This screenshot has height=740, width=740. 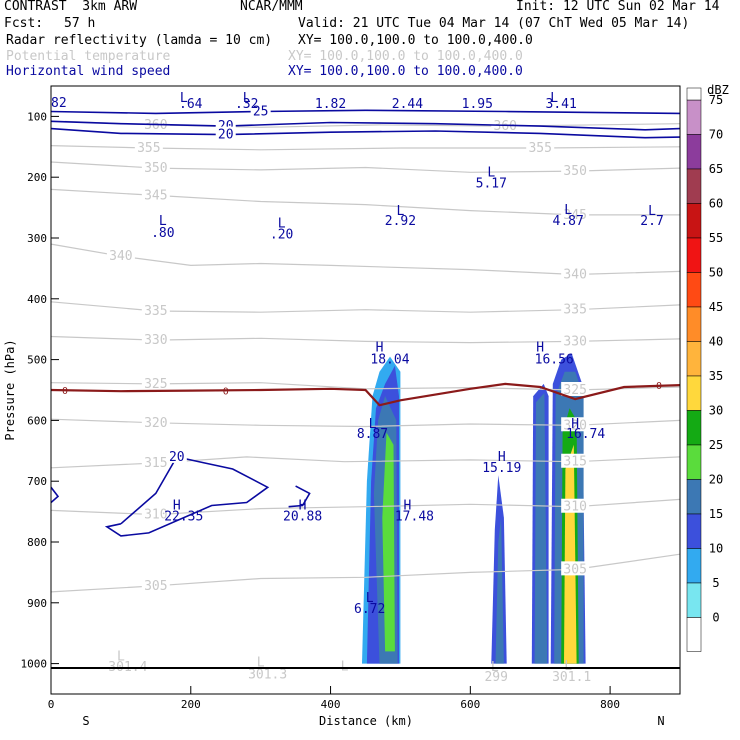 I want to click on freezing-level-label: 0, so click(x=65, y=391).